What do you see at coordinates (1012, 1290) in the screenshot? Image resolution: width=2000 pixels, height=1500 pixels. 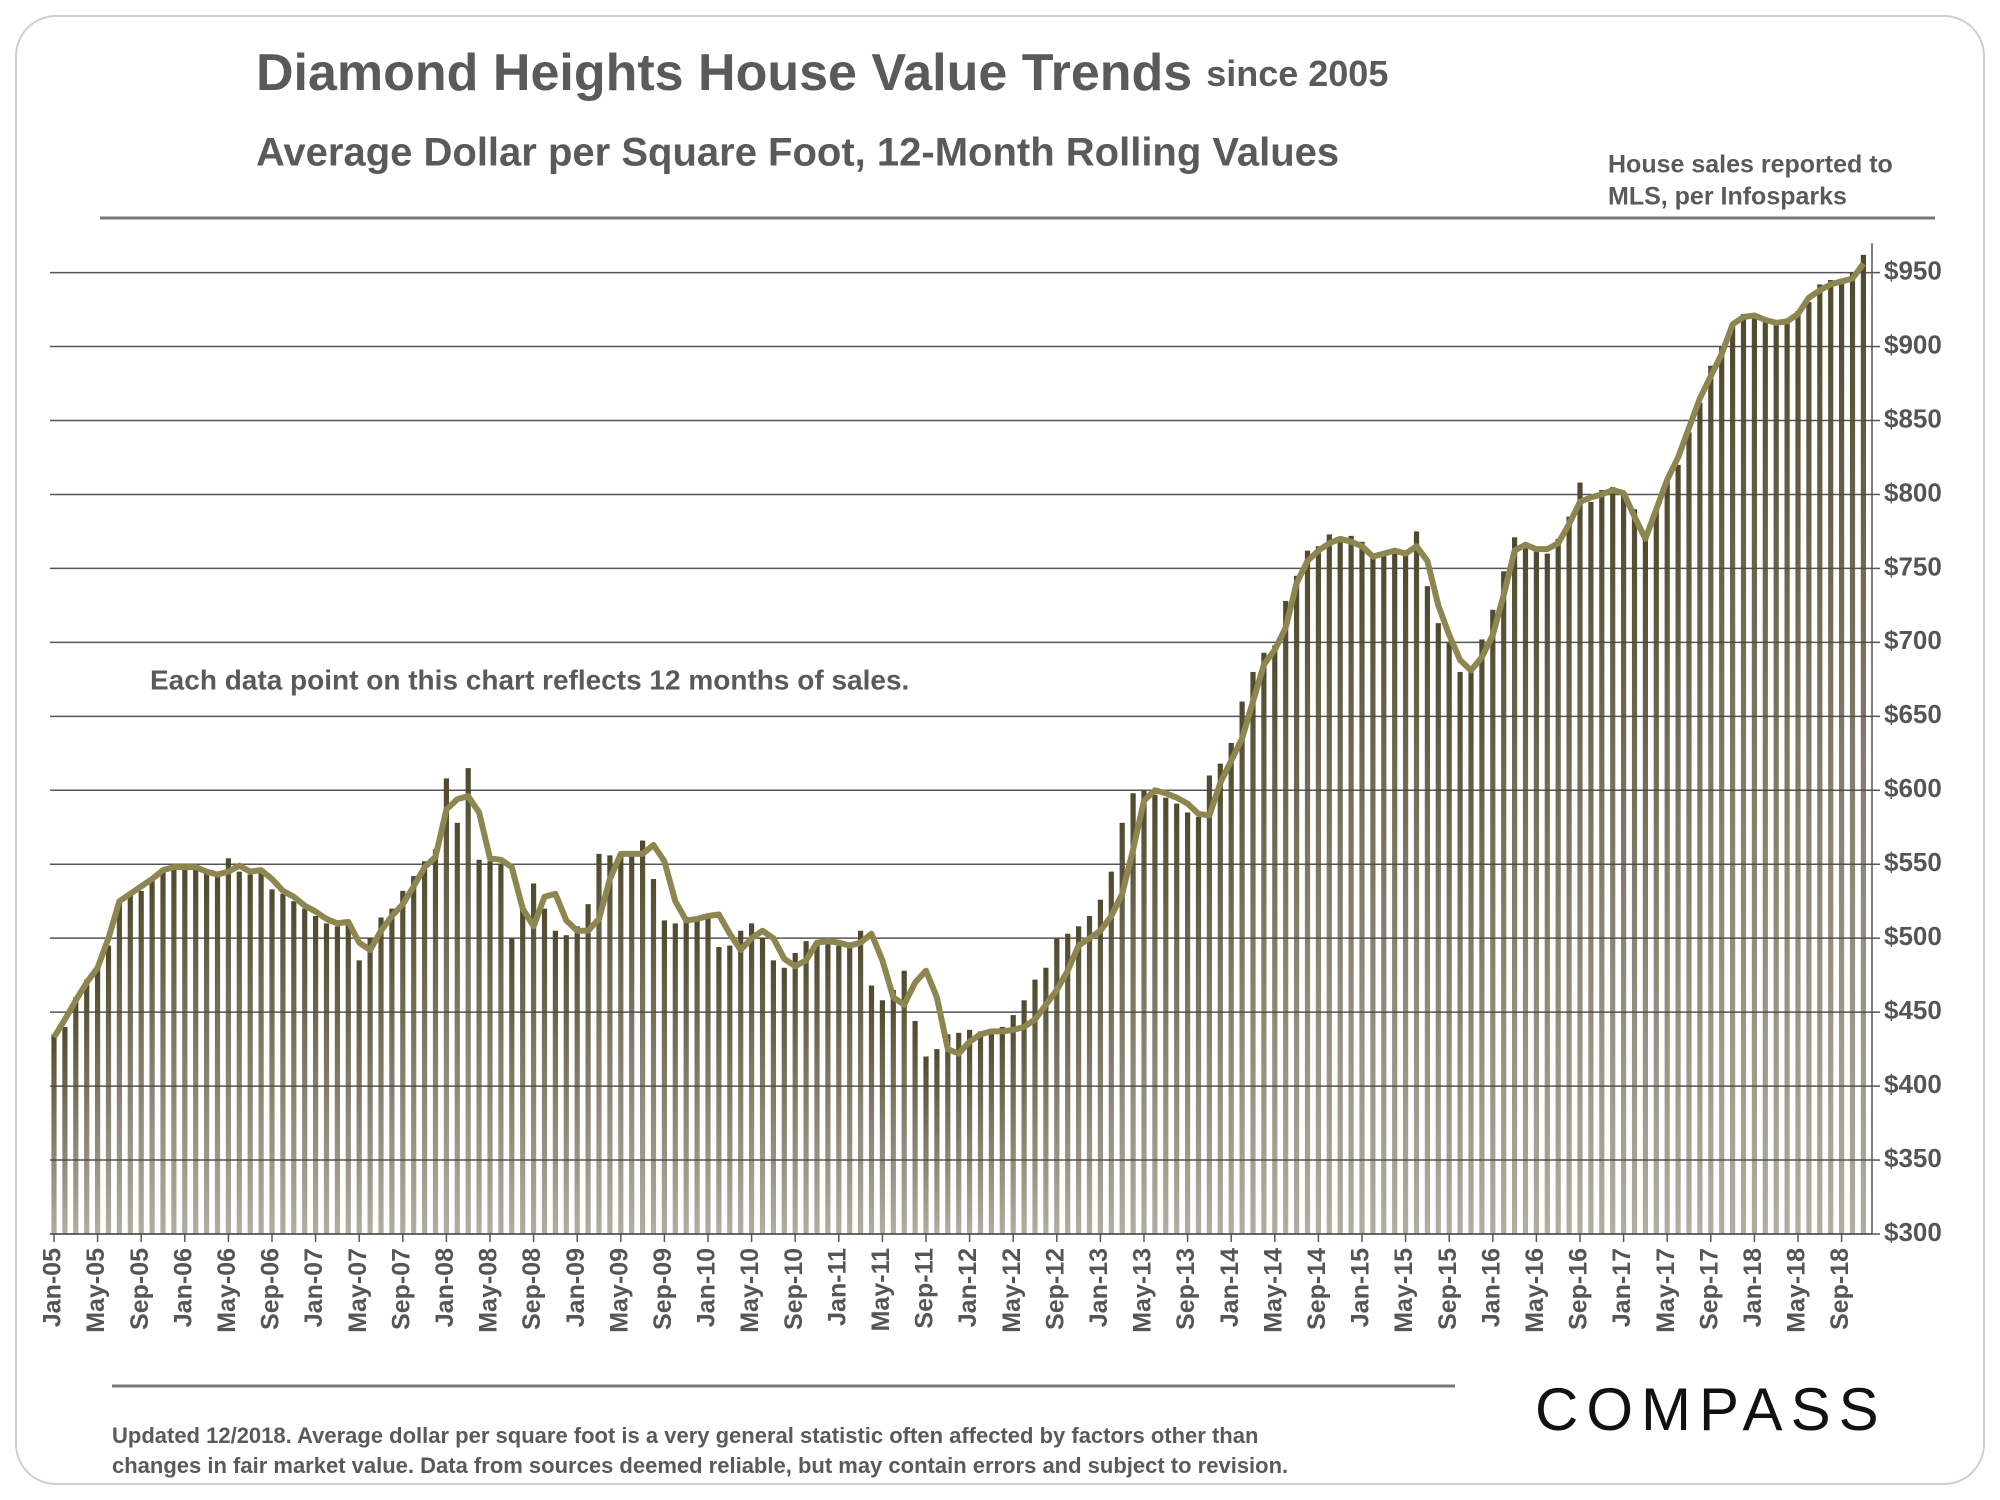 I see `x-tick-label: May-12` at bounding box center [1012, 1290].